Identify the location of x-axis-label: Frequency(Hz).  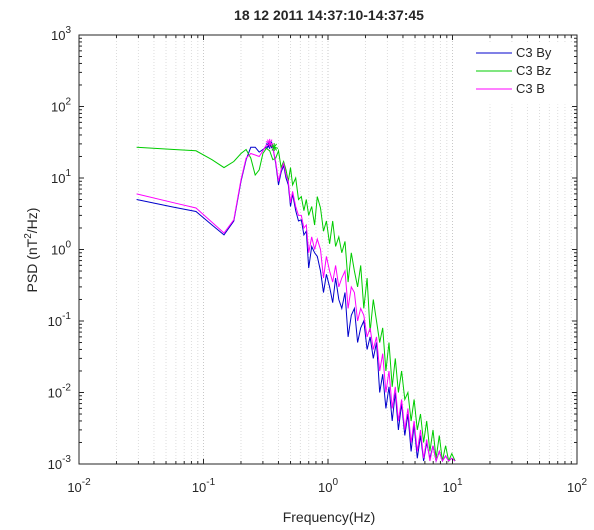
(329, 517).